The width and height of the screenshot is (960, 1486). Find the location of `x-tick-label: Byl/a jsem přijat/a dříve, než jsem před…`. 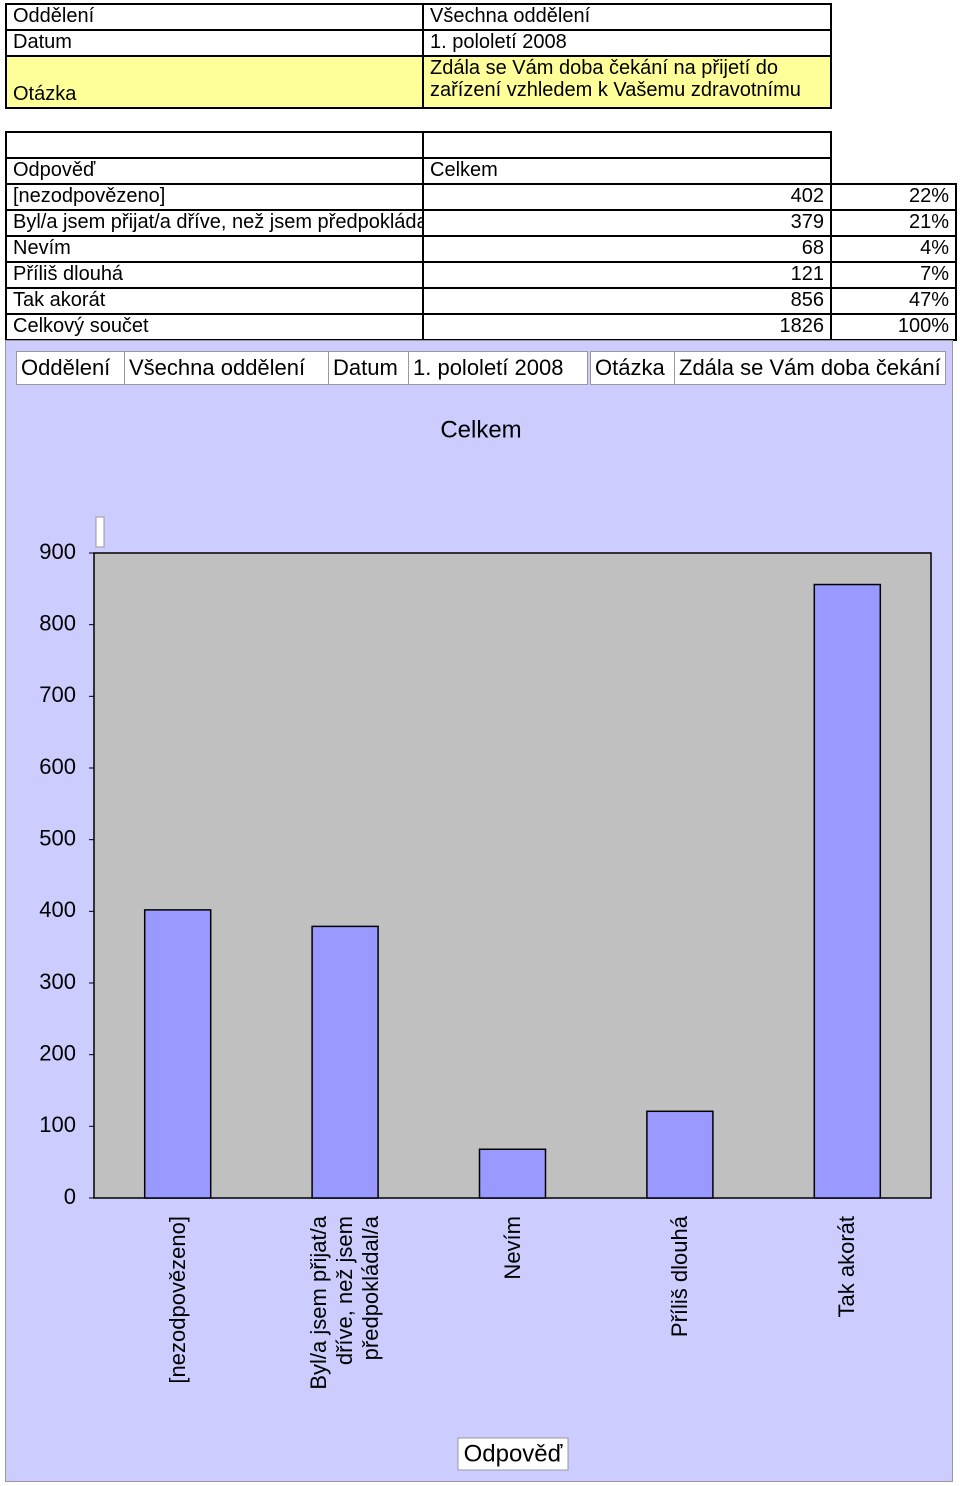

x-tick-label: Byl/a jsem přijat/a dříve, než jsem před… is located at coordinates (345, 1303).